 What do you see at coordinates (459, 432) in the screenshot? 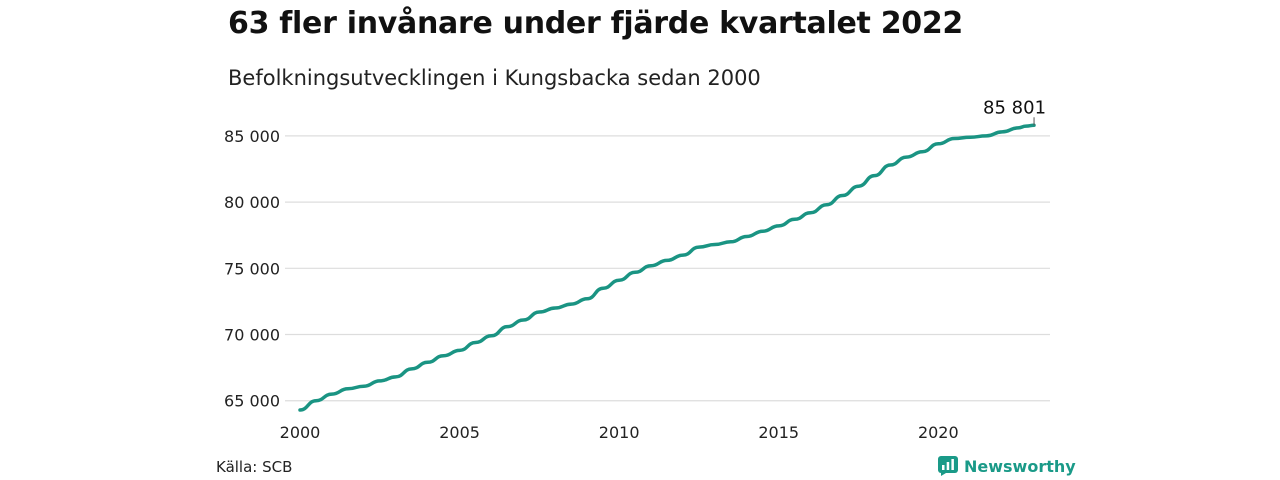
I see `x-tick-label: 2005` at bounding box center [459, 432].